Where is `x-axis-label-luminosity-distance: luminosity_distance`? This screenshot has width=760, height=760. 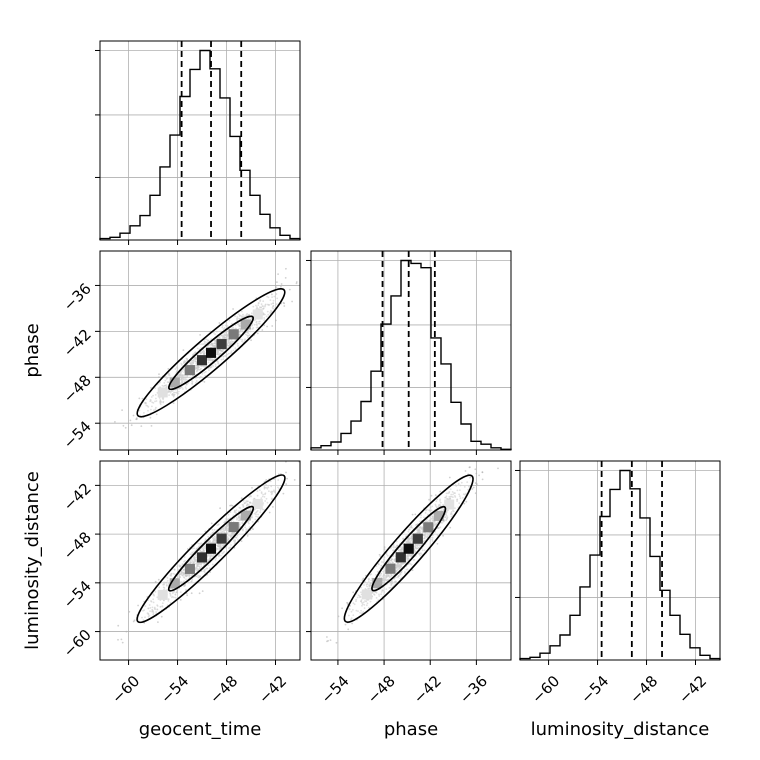
x-axis-label-luminosity-distance: luminosity_distance is located at coordinates (620, 729).